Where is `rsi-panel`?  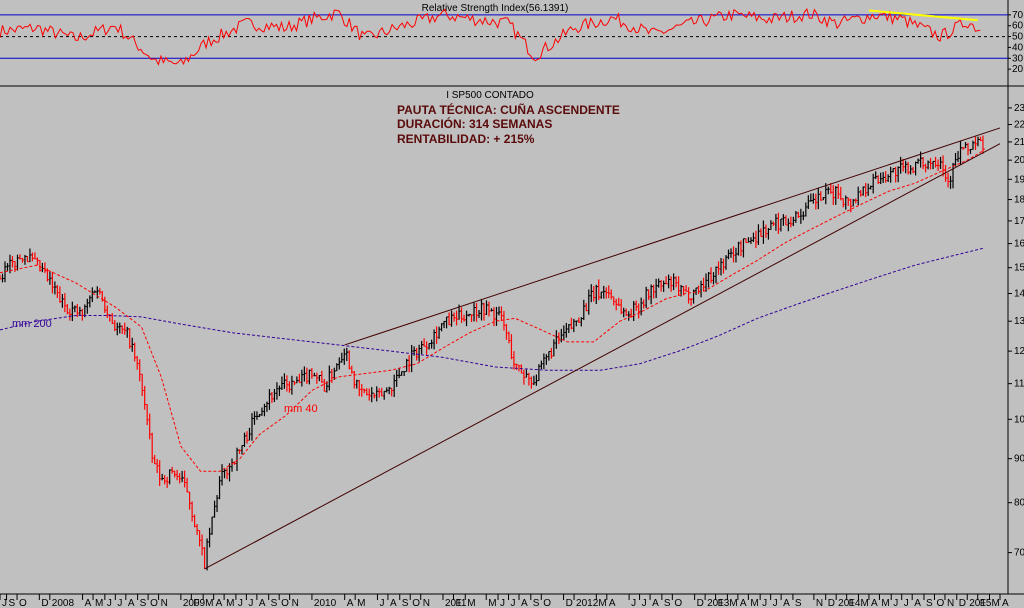
rsi-panel is located at coordinates (504, 42).